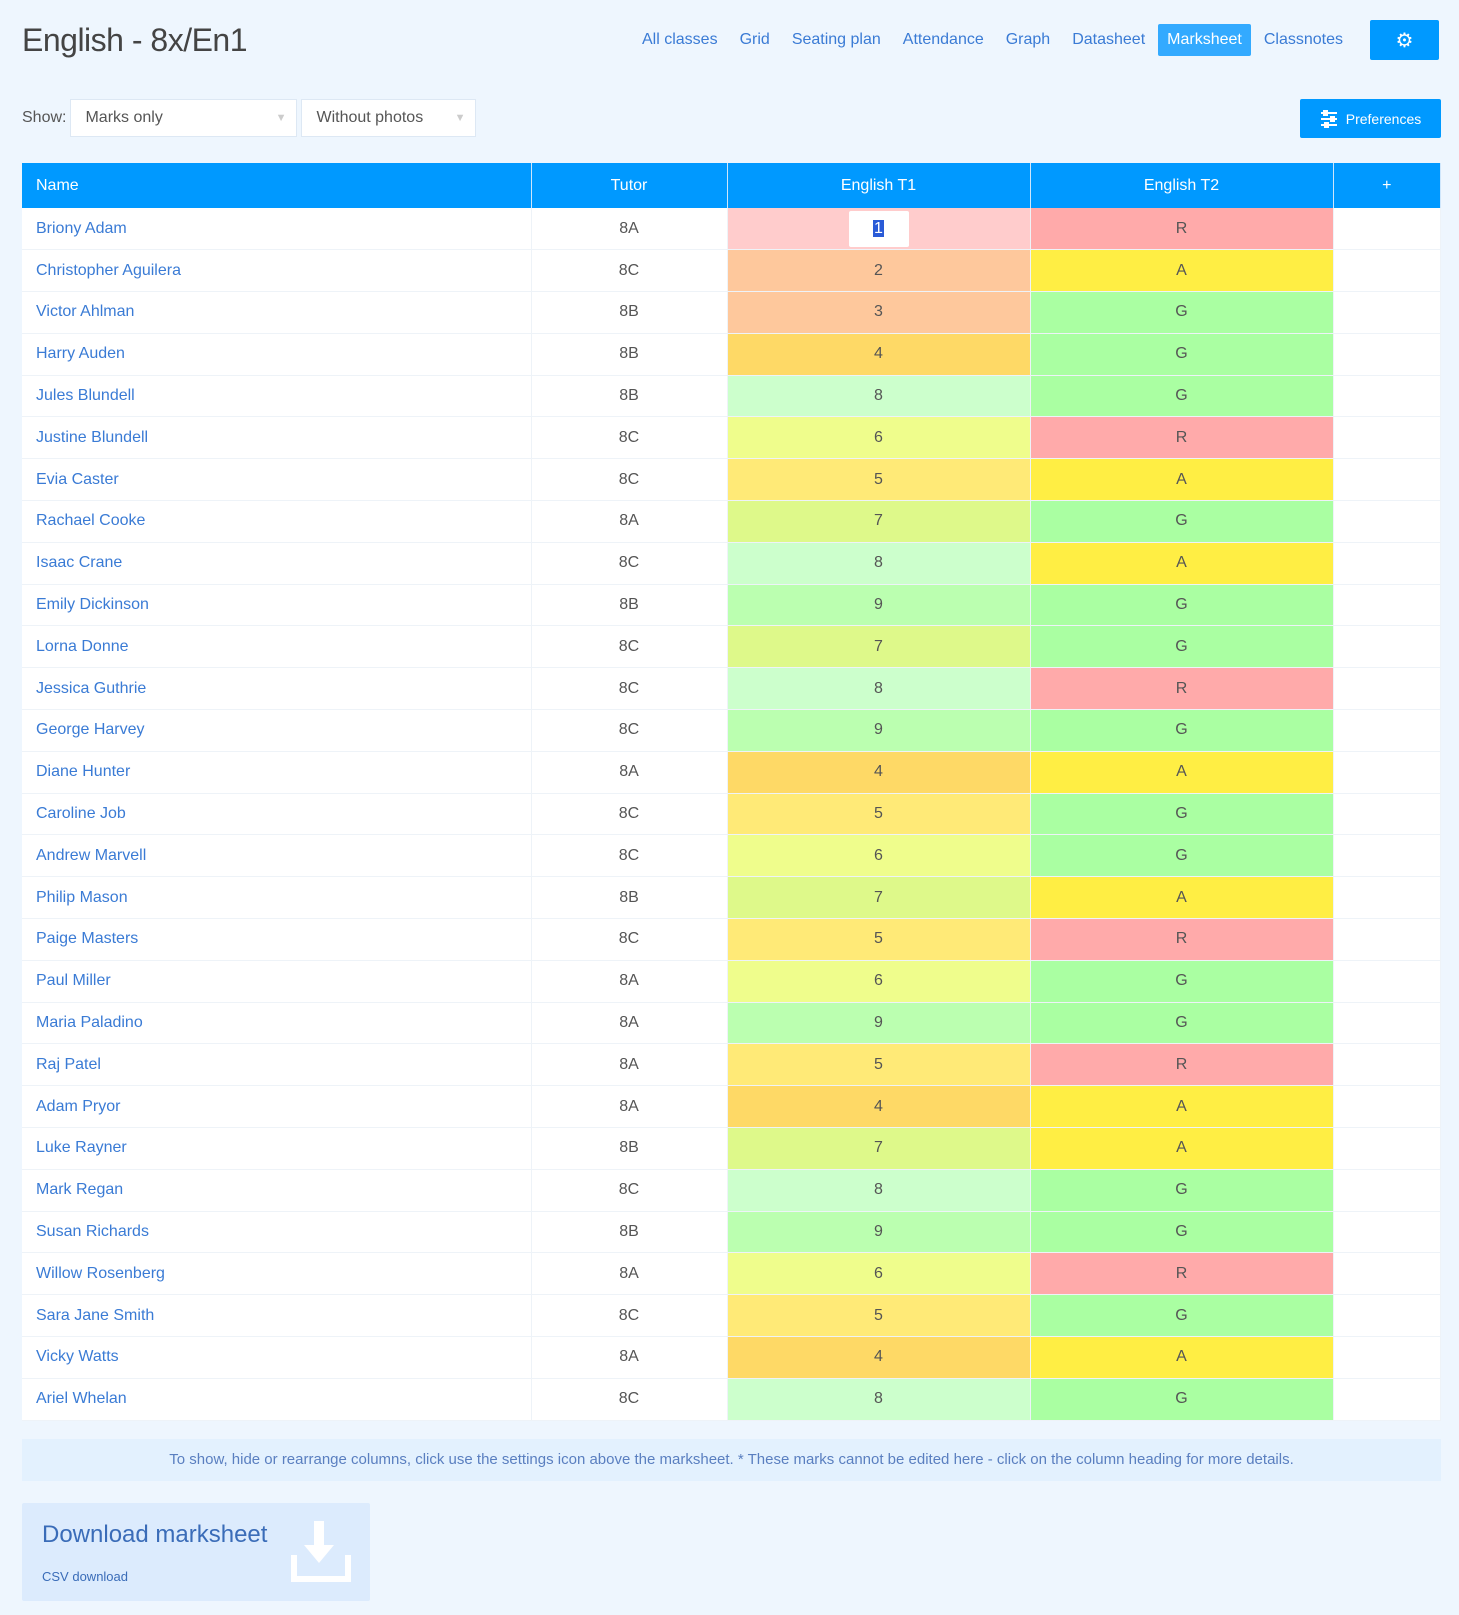 This screenshot has width=1459, height=1615. What do you see at coordinates (943, 39) in the screenshot?
I see `nav-attendance: Attendance` at bounding box center [943, 39].